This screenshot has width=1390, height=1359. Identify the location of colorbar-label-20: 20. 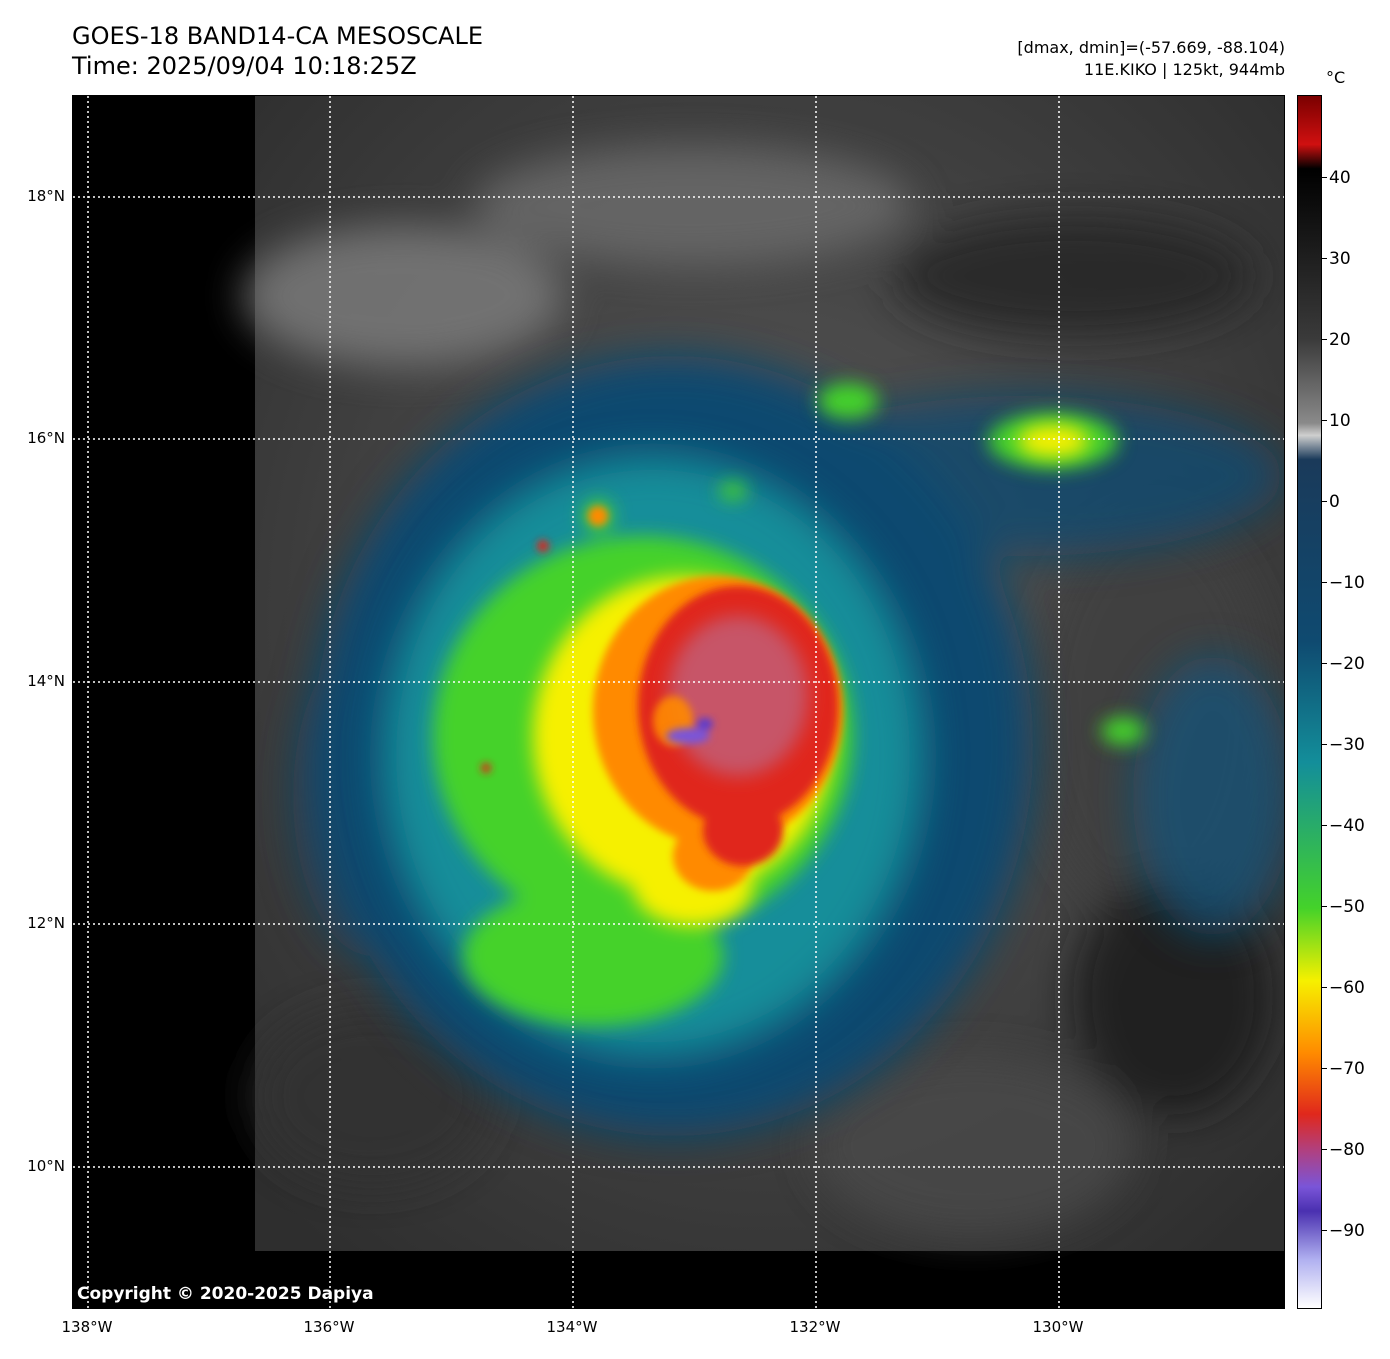
(1340, 340).